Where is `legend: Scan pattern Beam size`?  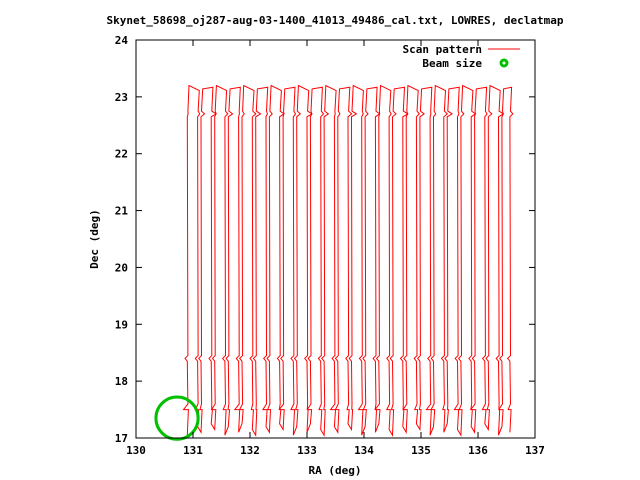 legend: Scan pattern Beam size is located at coordinates (461, 56).